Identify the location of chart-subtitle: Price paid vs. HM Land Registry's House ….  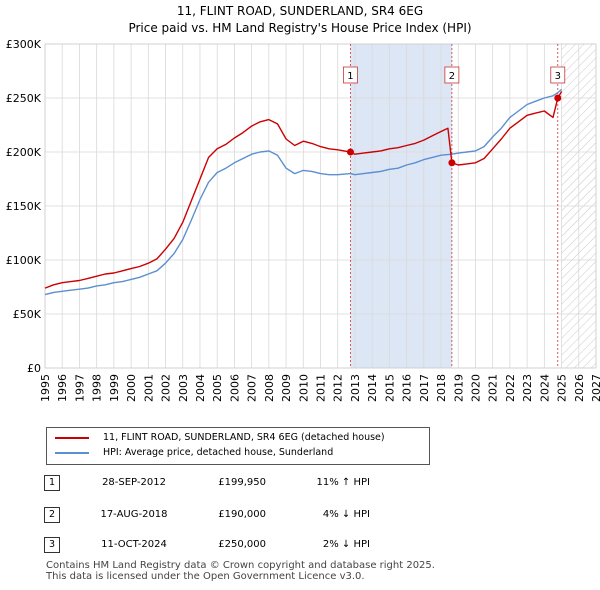
(300, 28).